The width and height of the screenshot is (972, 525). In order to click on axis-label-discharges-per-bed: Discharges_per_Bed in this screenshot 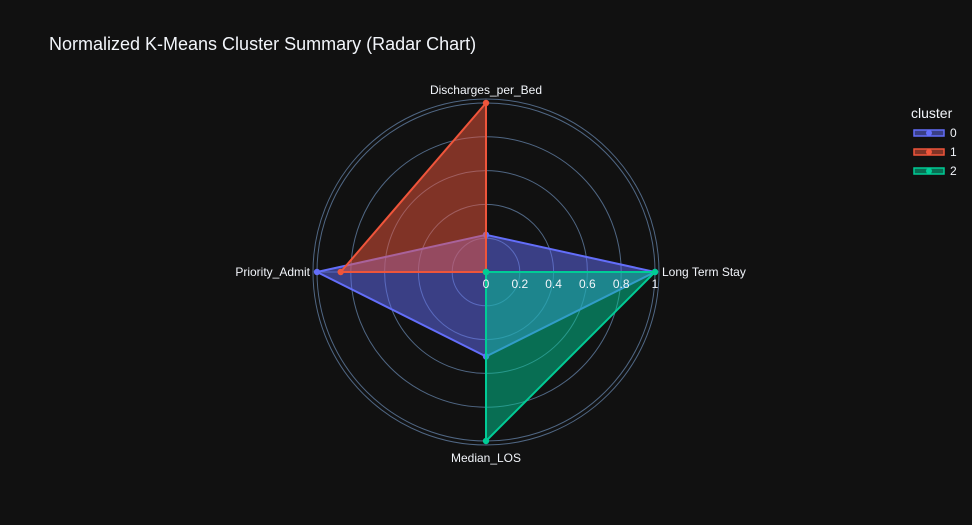, I will do `click(486, 90)`.